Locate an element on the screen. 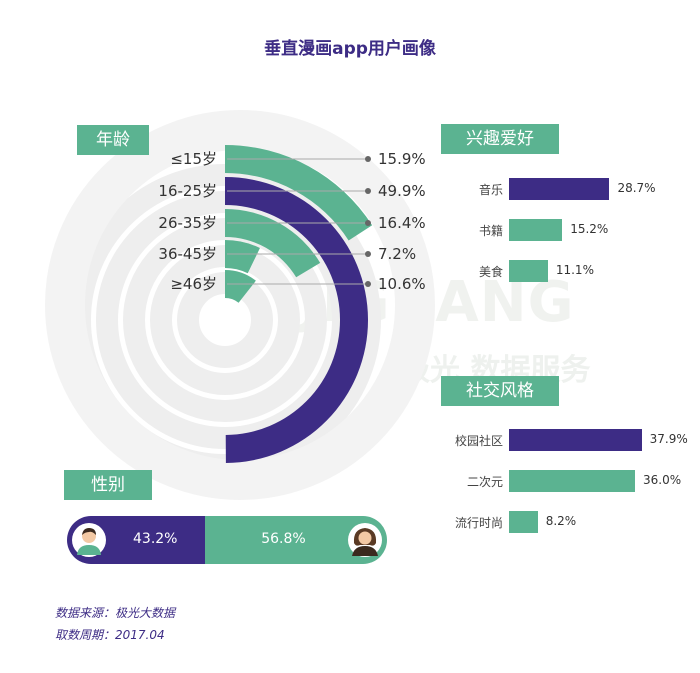 The width and height of the screenshot is (700, 673). female-avatar-icon is located at coordinates (365, 540).